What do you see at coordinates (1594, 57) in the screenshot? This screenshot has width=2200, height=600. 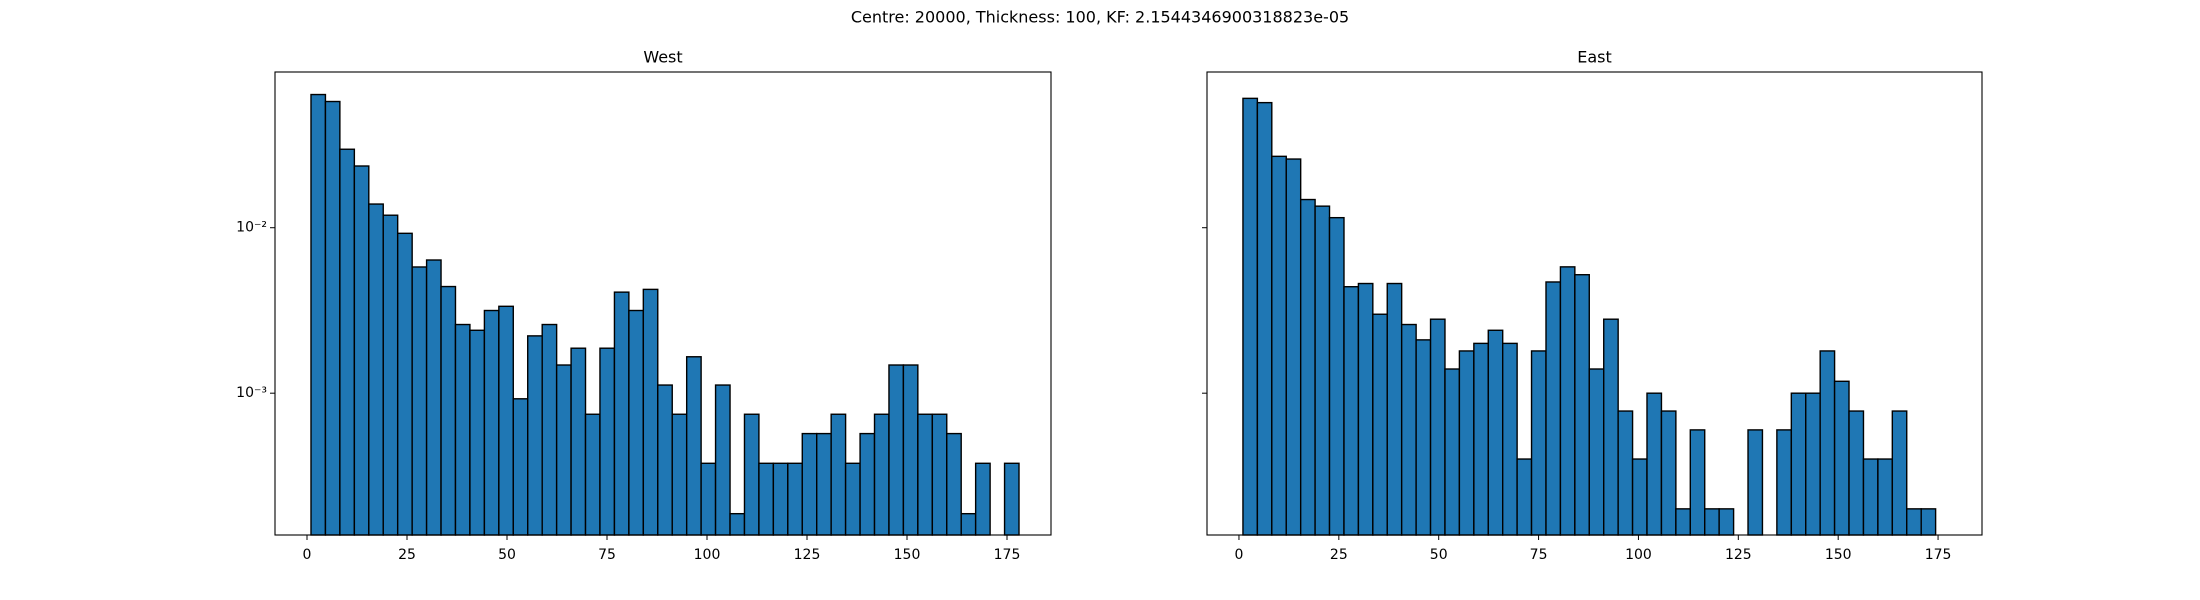 I see `axes-title: East` at bounding box center [1594, 57].